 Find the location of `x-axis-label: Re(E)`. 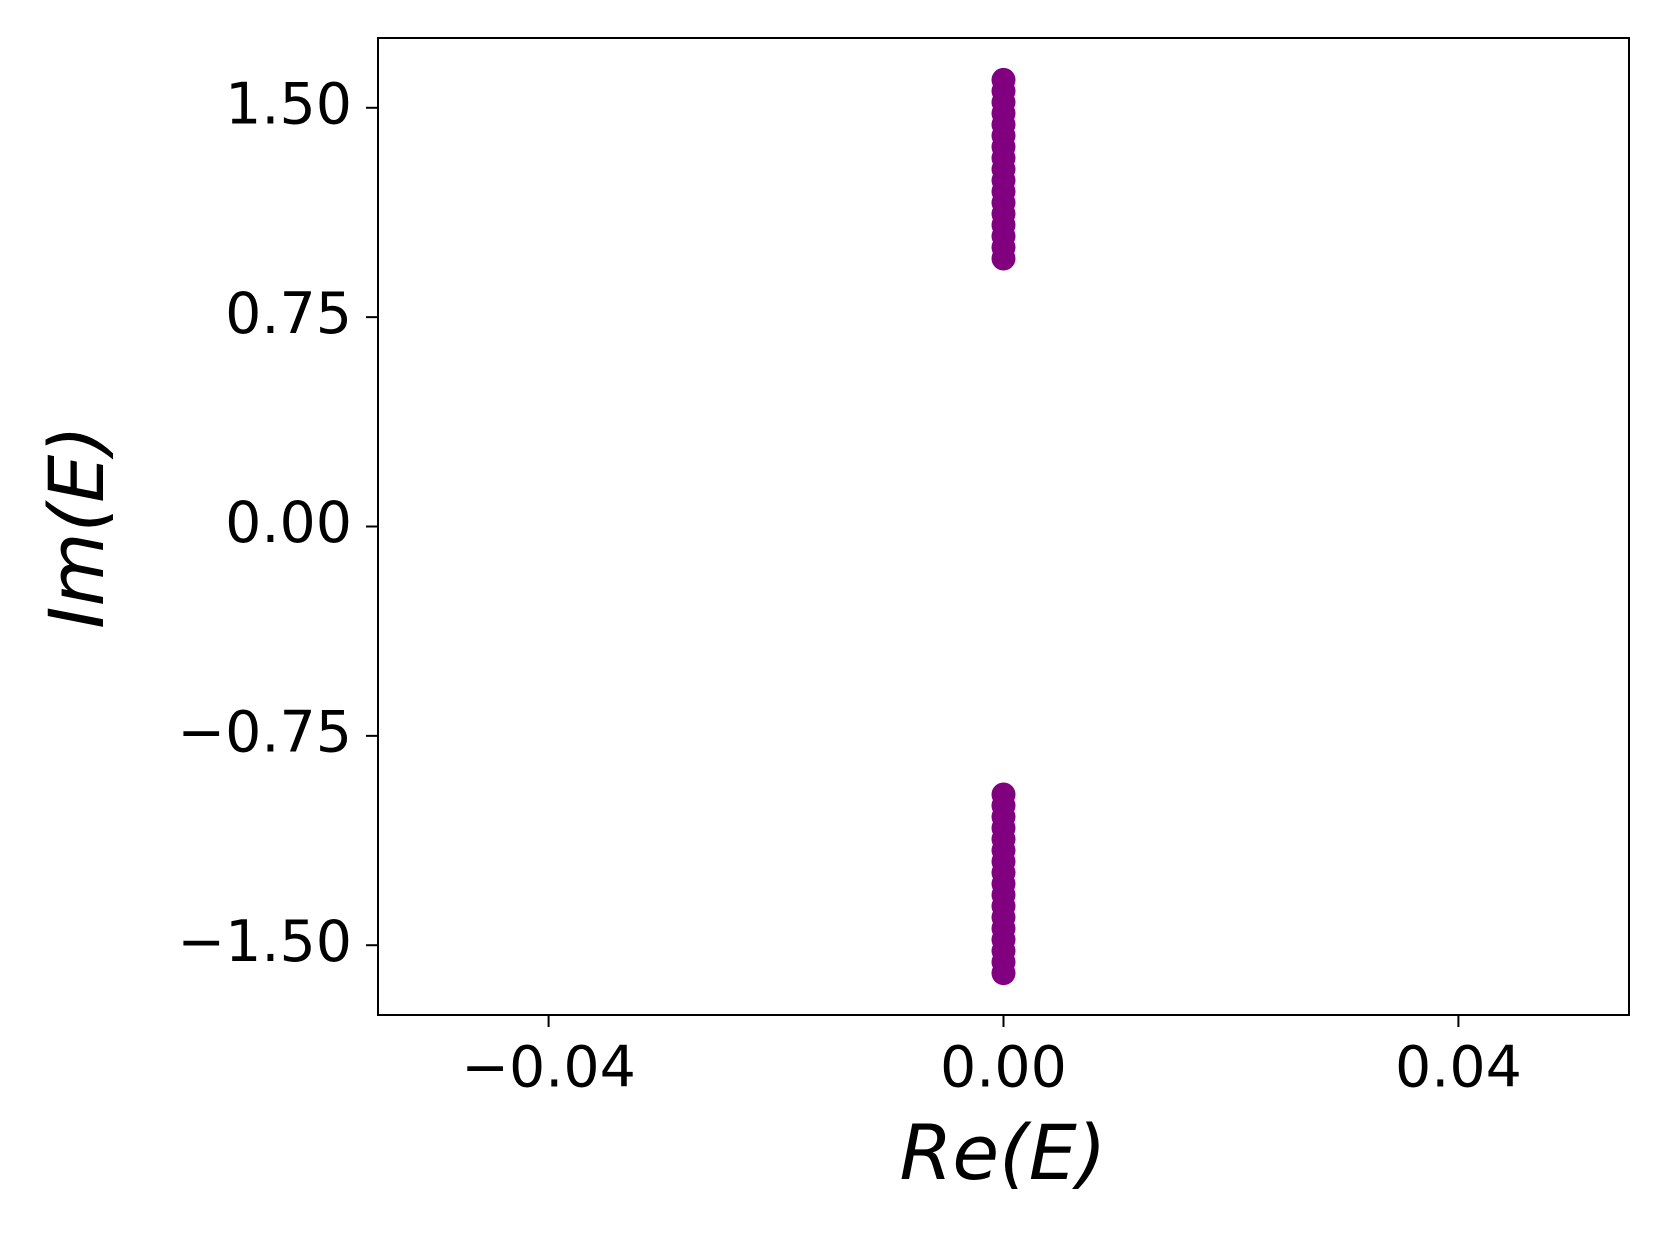

x-axis-label: Re(E) is located at coordinates (1003, 1152).